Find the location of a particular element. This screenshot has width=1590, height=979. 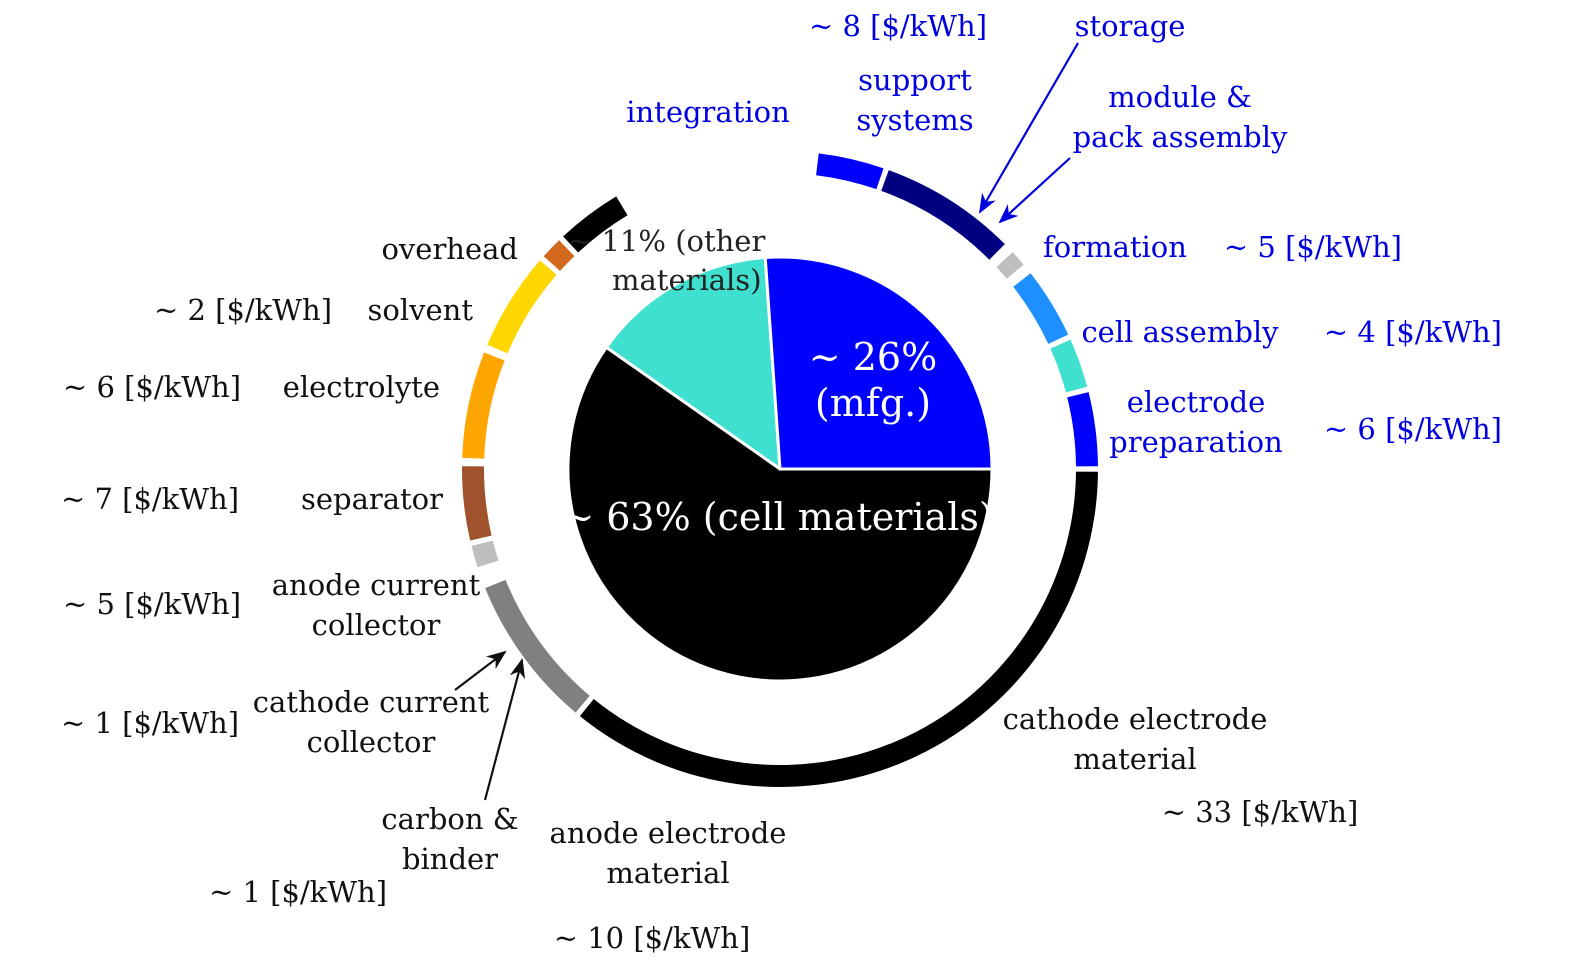

segment-label-cathode-current-collector: cathode current collector is located at coordinates (371, 722).